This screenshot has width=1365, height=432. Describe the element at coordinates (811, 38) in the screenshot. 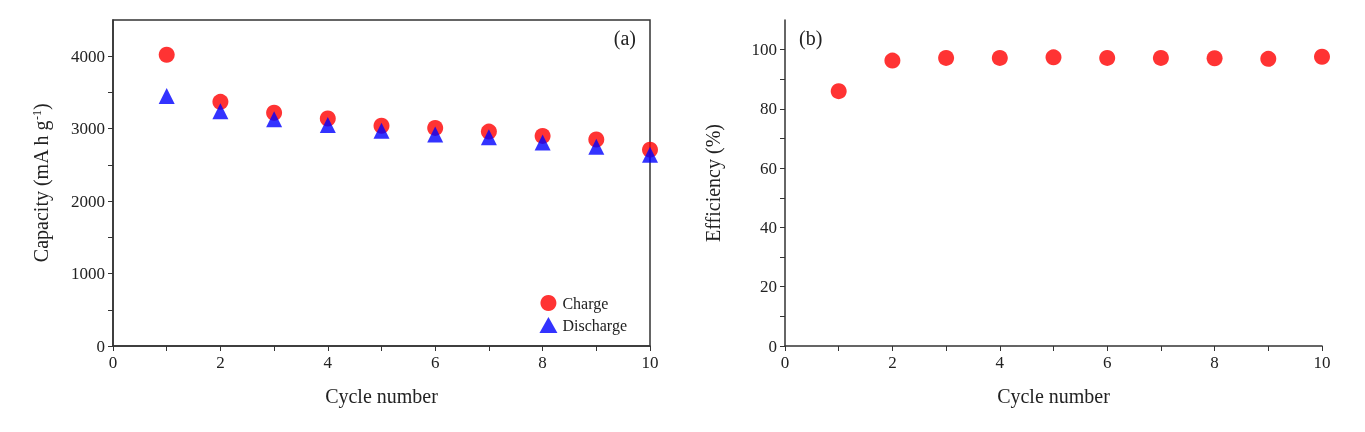

I see `annotation: (b)` at that location.